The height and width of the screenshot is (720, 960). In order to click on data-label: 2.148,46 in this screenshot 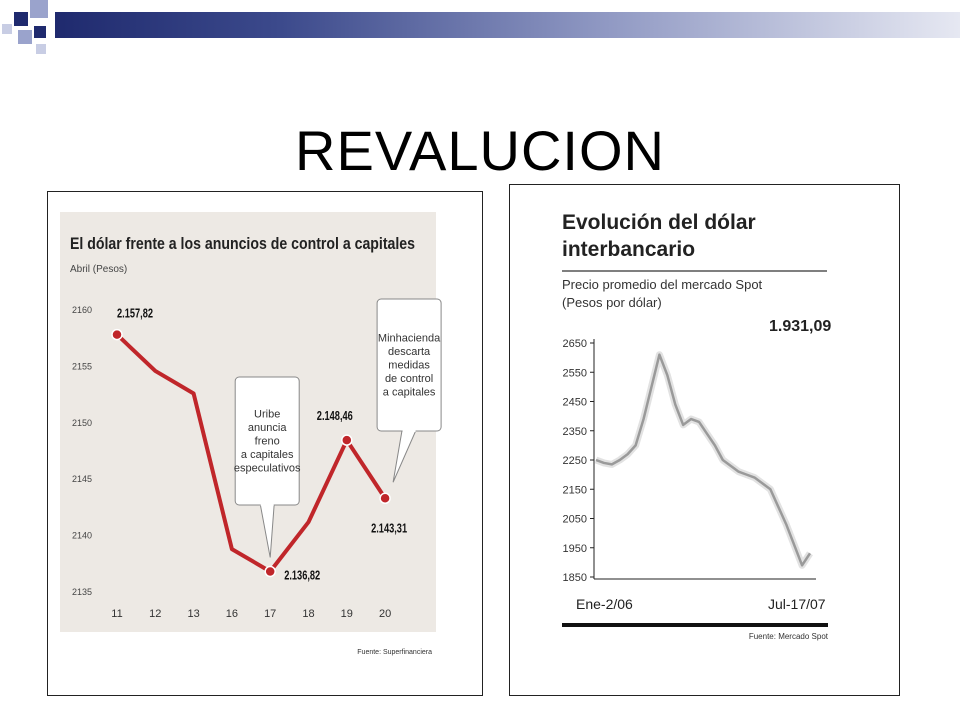, I will do `click(335, 415)`.